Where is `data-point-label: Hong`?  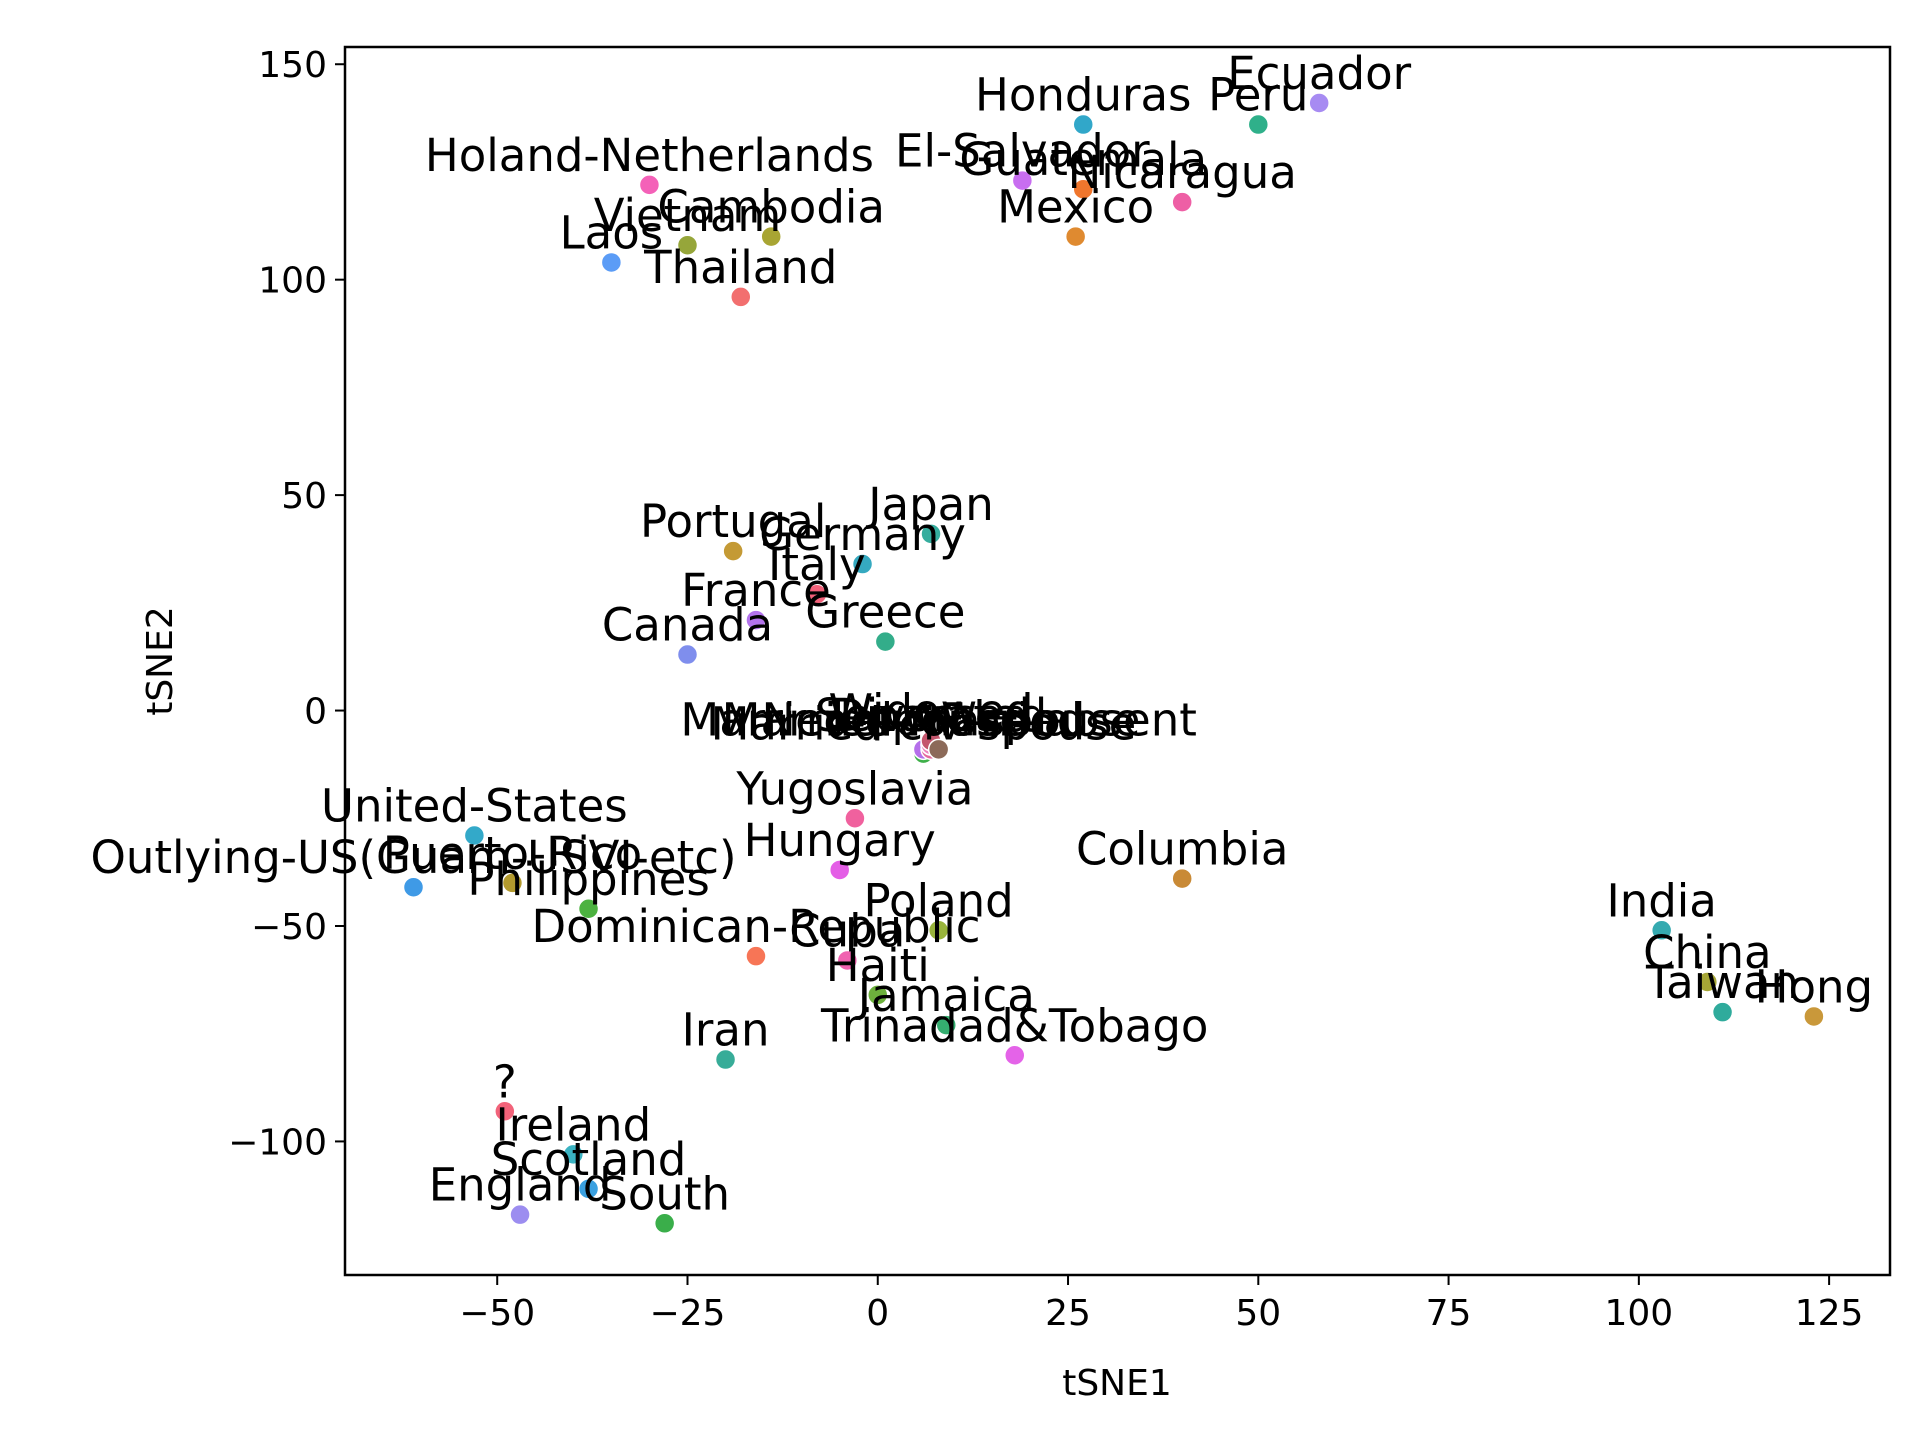
data-point-label: Hong is located at coordinates (1814, 986).